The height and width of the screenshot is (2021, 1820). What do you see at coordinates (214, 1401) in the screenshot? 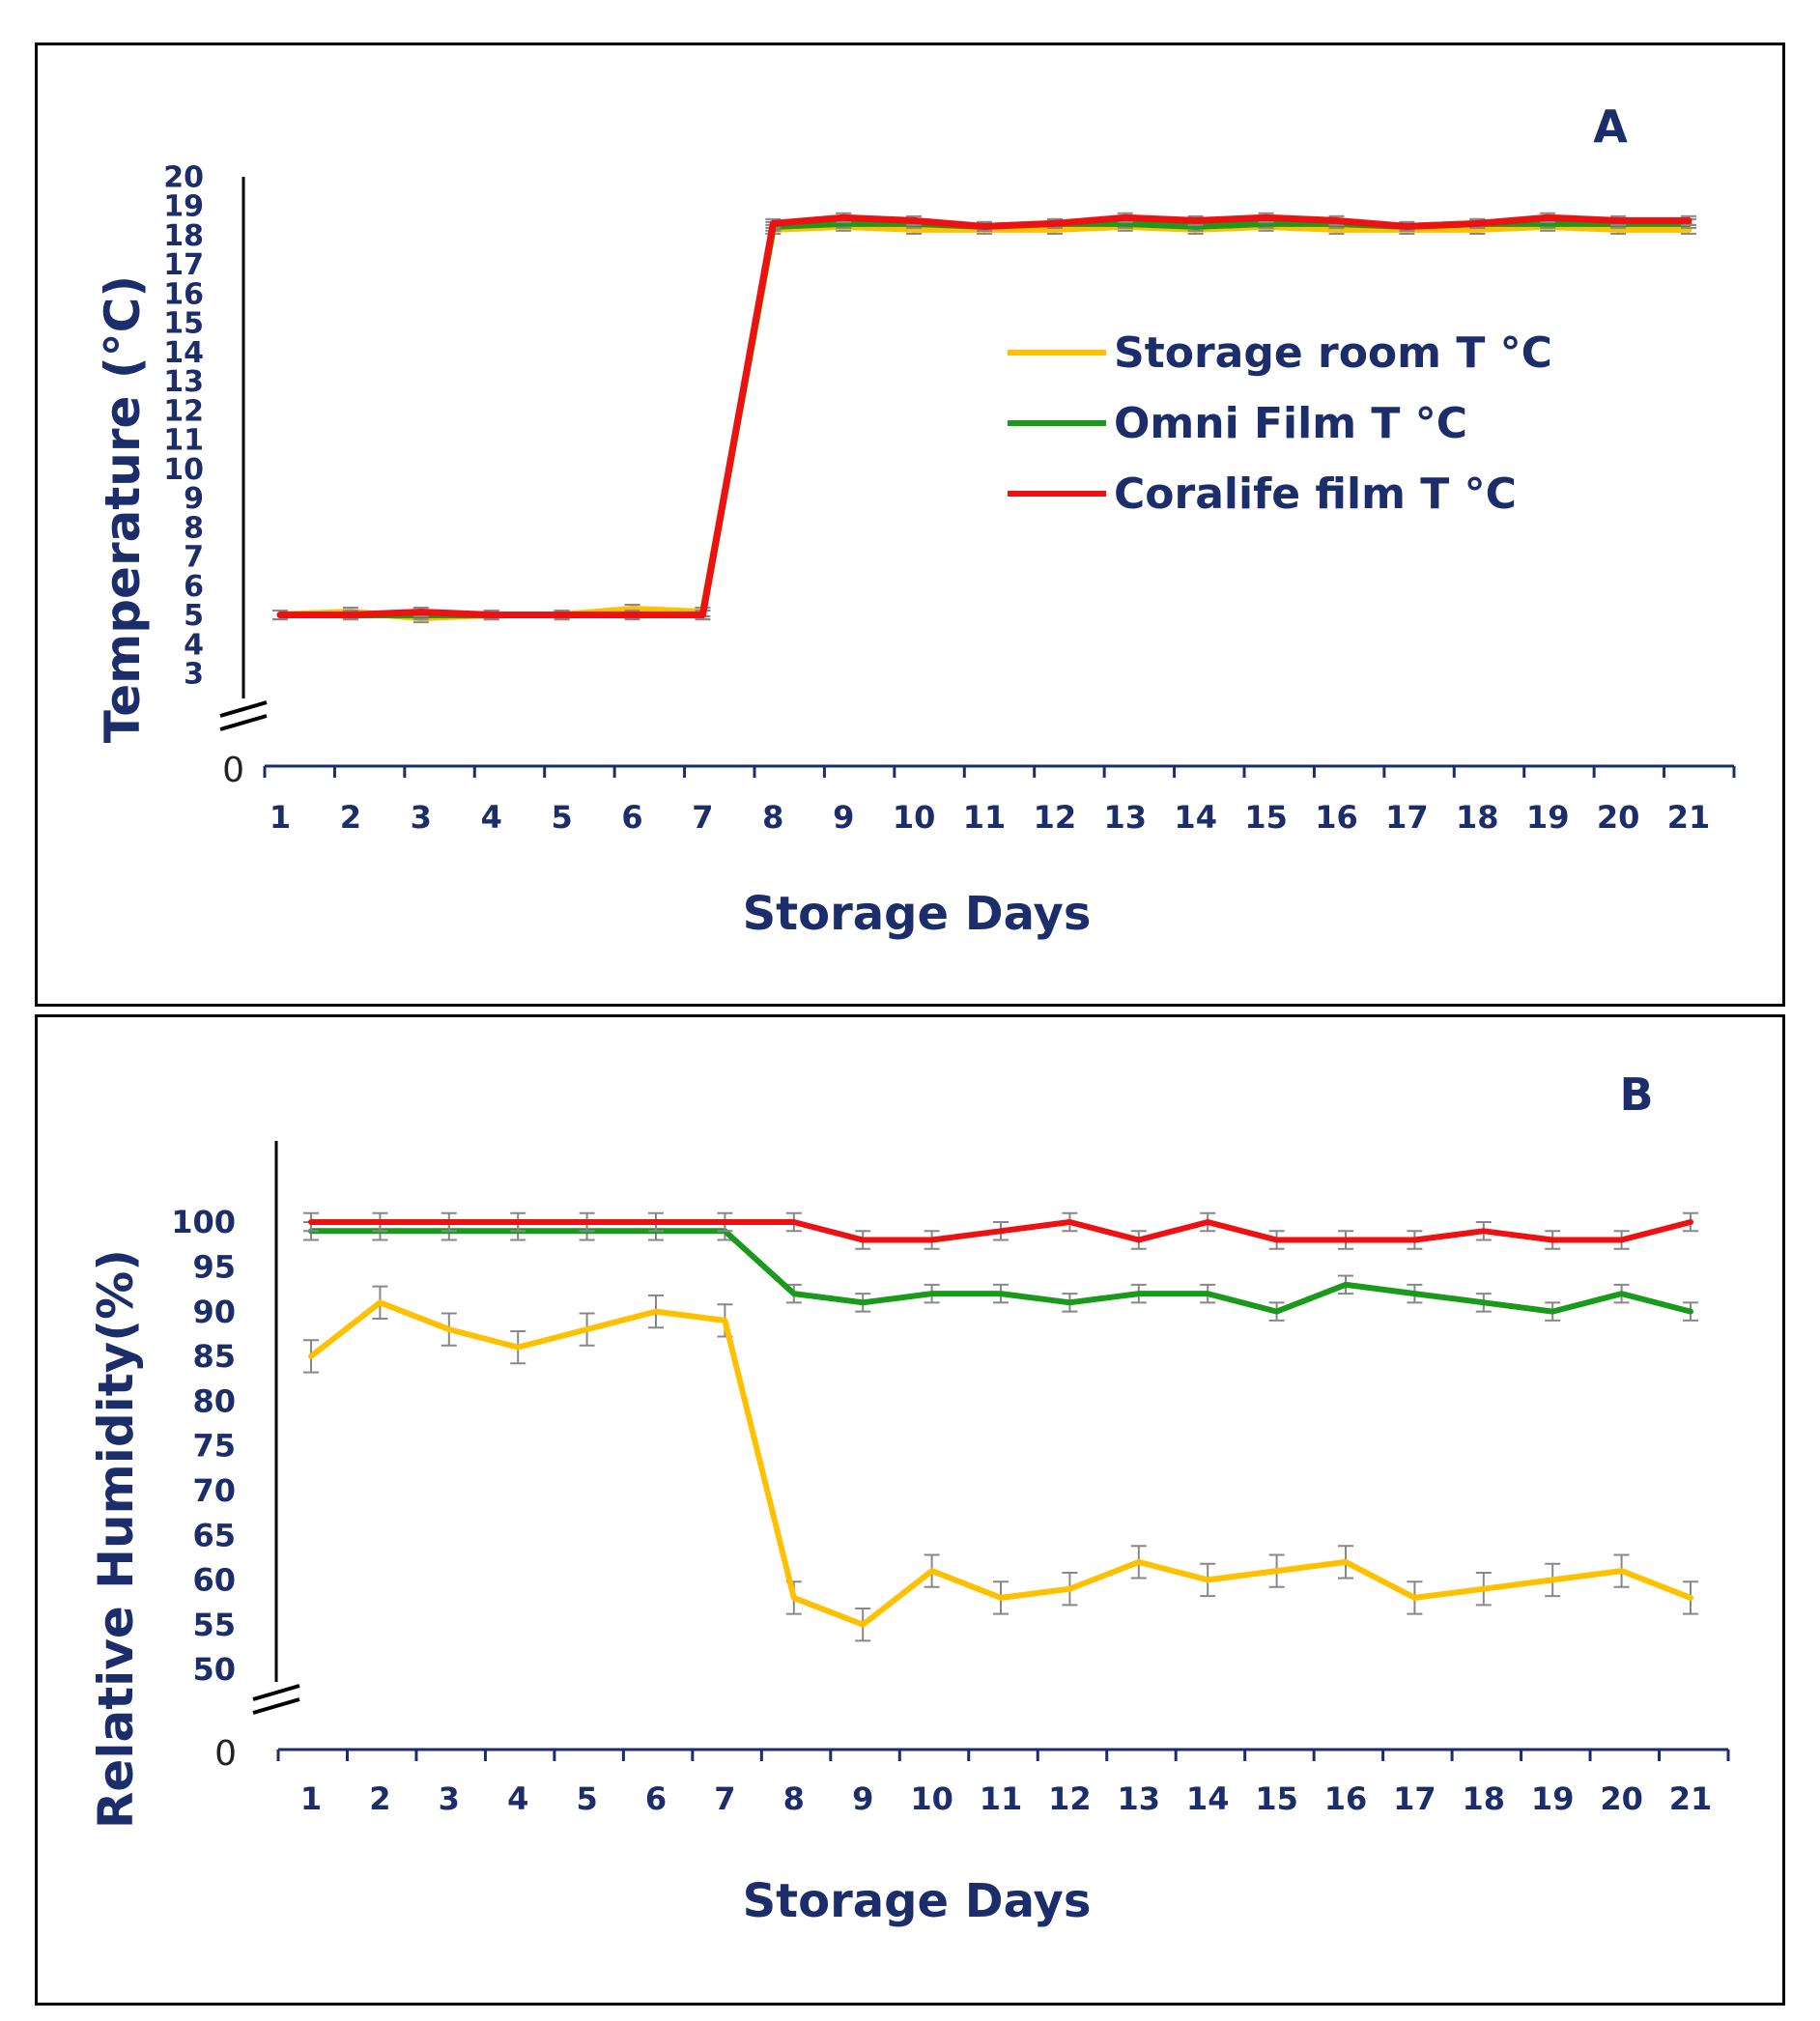
I see `y-tick-label: 80` at bounding box center [214, 1401].